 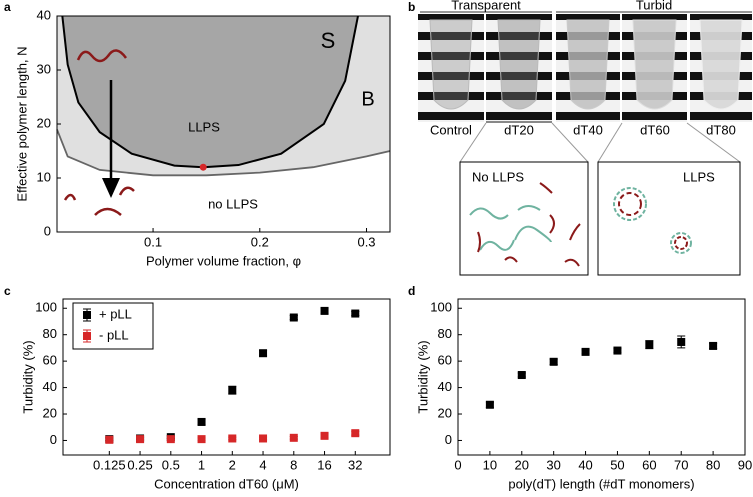 I want to click on x-axis-label: Concentration dT60 (μM), so click(x=226, y=483).